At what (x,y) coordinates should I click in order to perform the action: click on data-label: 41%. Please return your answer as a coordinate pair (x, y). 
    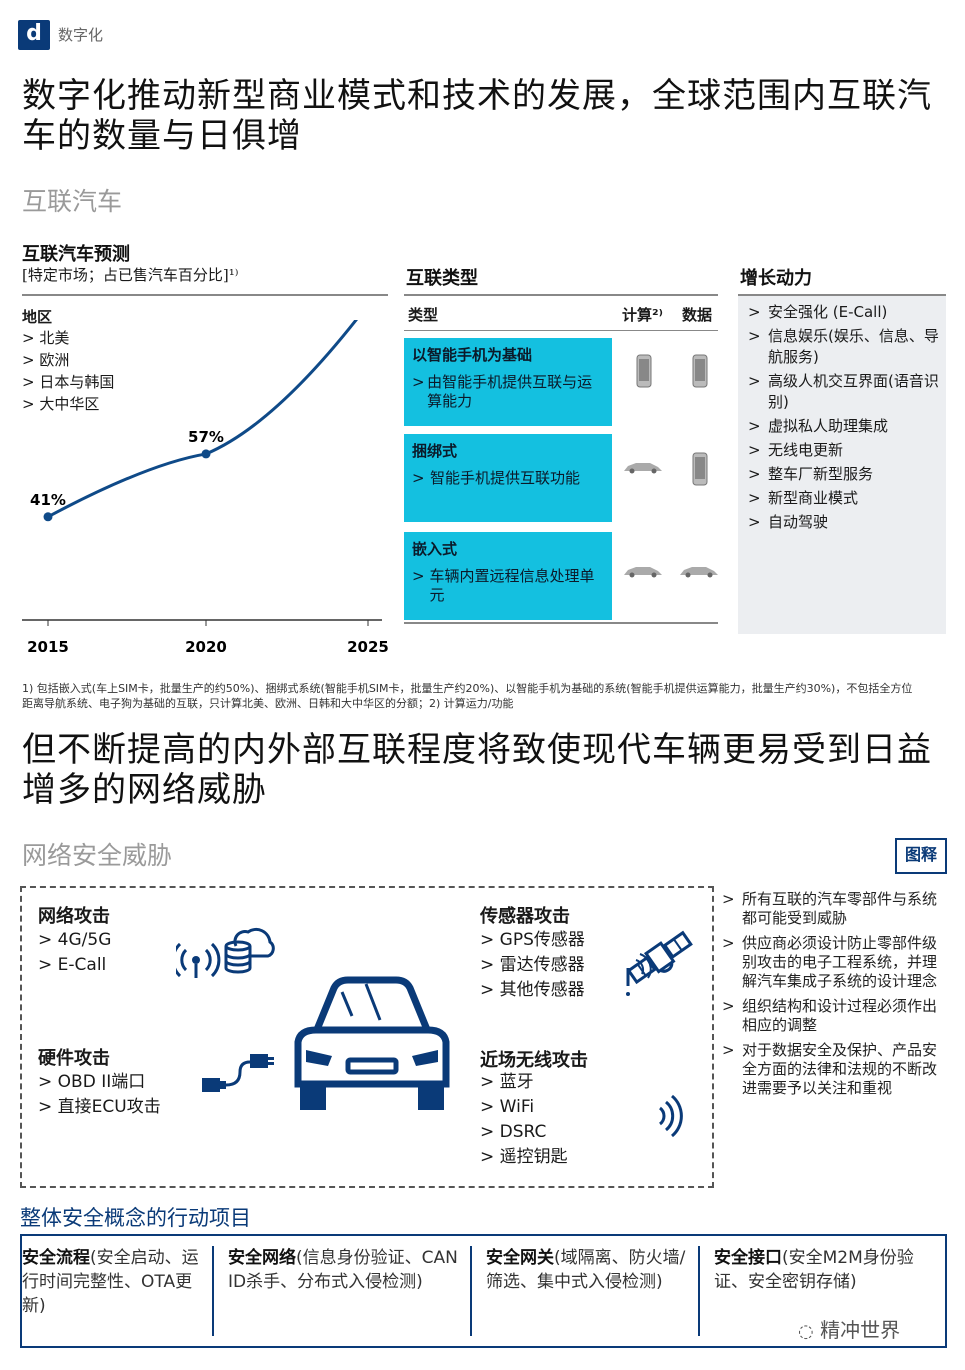
    Looking at the image, I should click on (48, 500).